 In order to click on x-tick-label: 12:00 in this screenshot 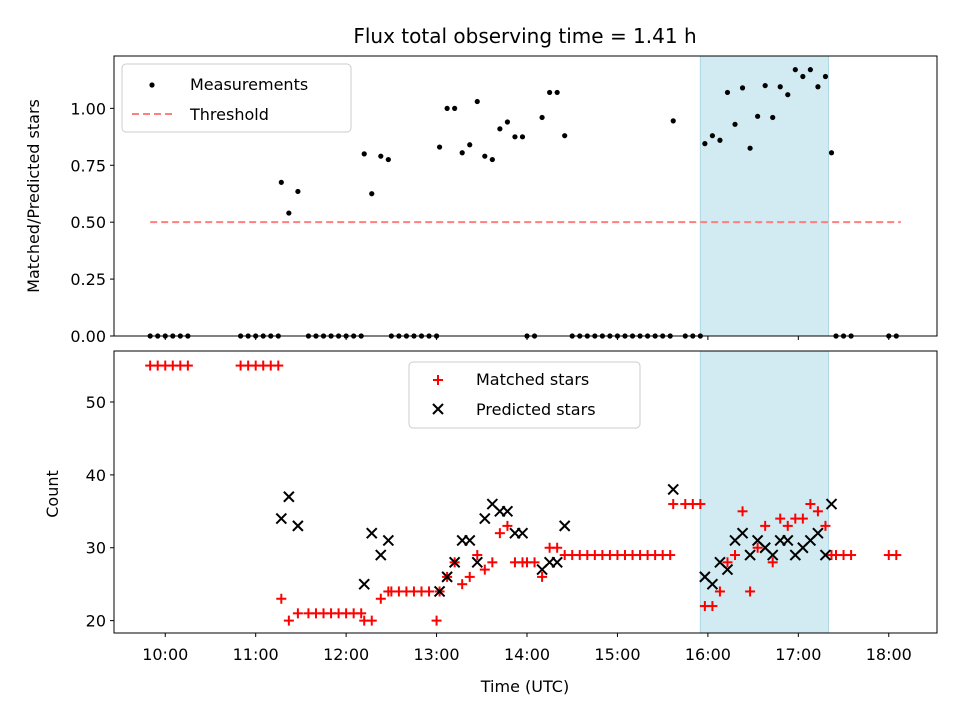, I will do `click(346, 654)`.